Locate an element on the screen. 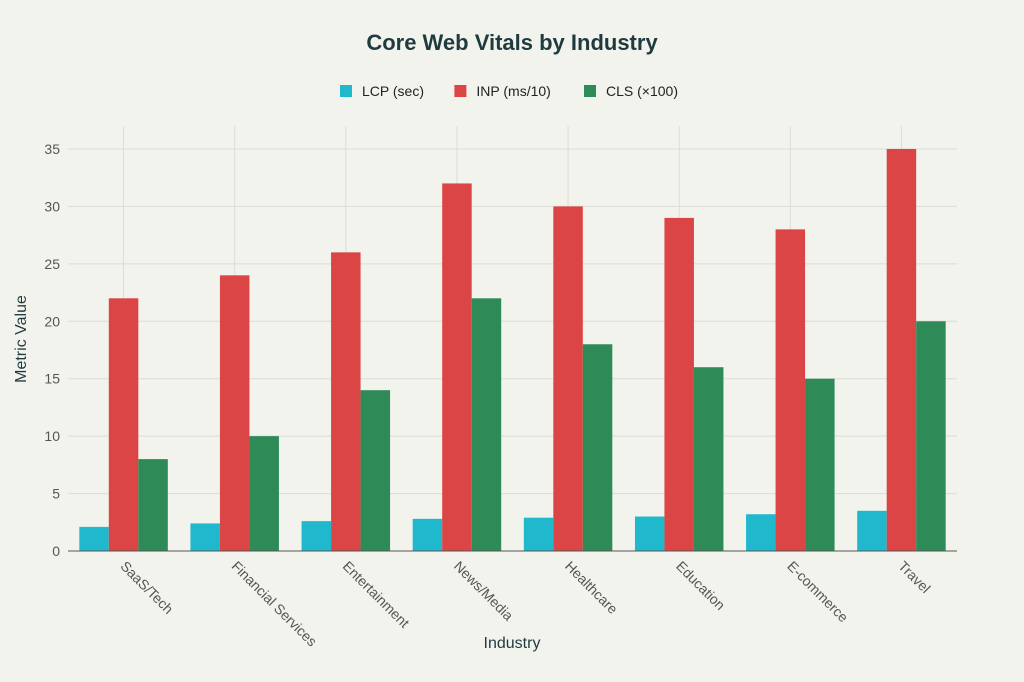 This screenshot has width=1024, height=682. legend-label: INP (ms/10) is located at coordinates (513, 91).